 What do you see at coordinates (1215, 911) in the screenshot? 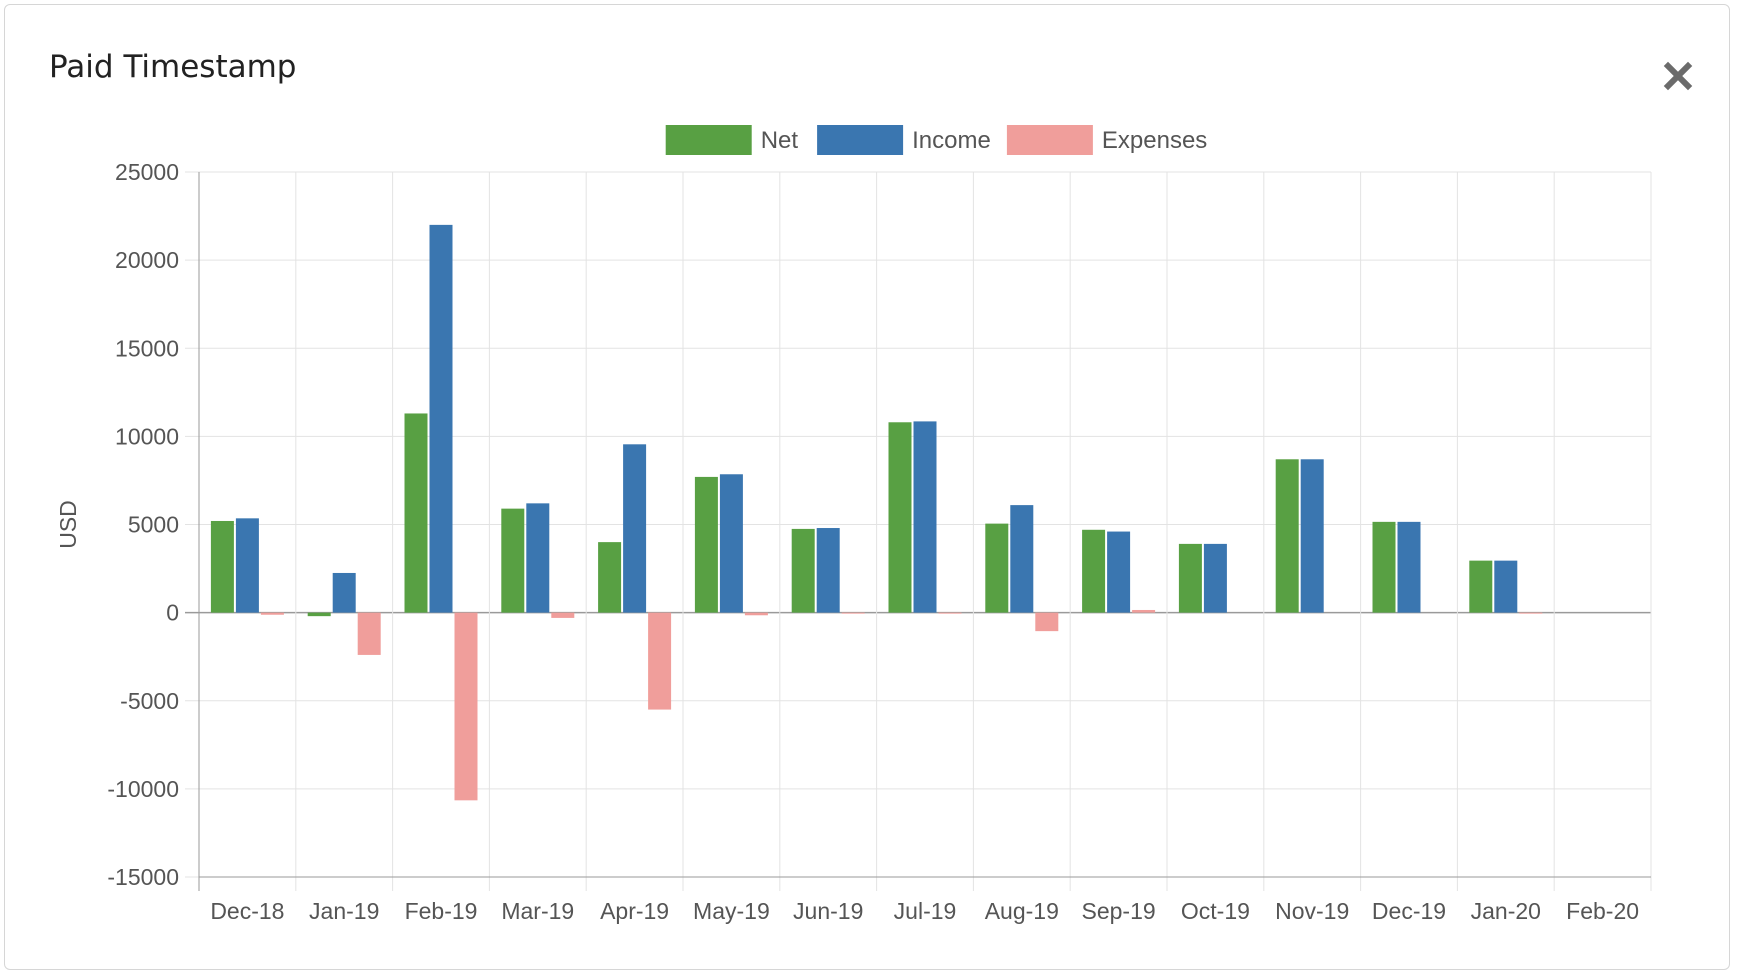
I see `x-tick-label: Oct-19` at bounding box center [1215, 911].